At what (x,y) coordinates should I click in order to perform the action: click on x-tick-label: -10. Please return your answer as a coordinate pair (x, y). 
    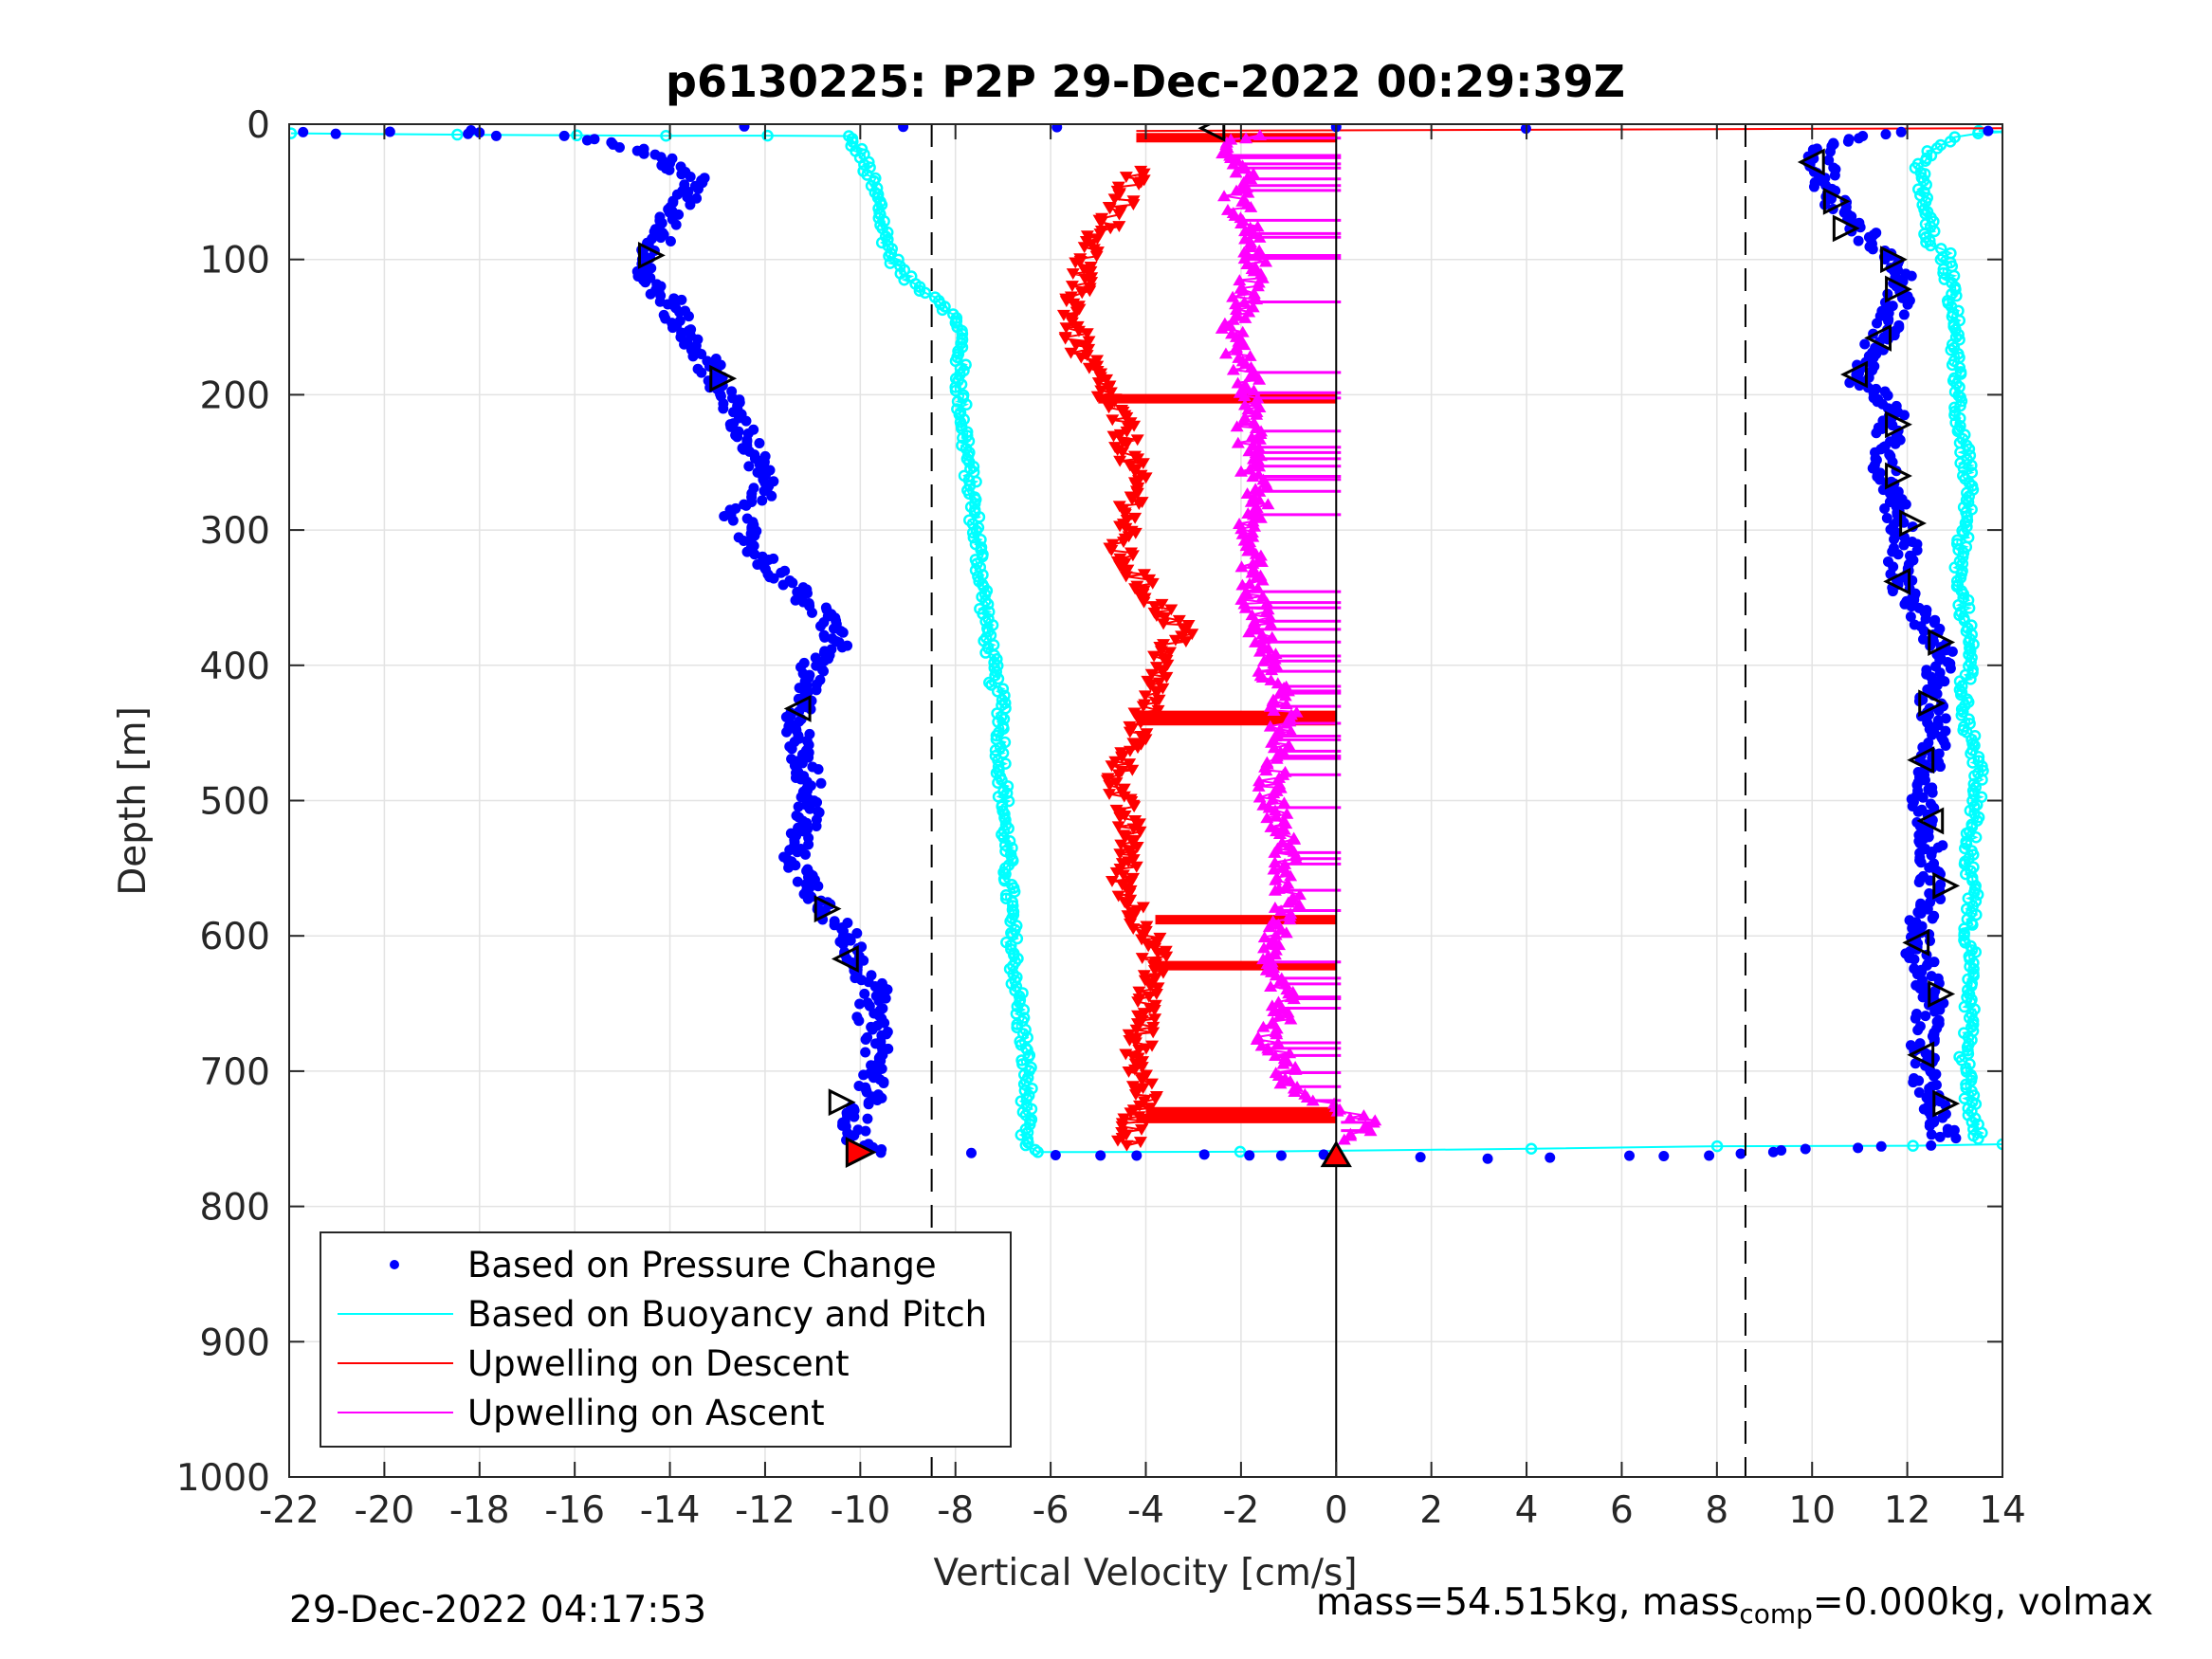
    Looking at the image, I should click on (860, 1510).